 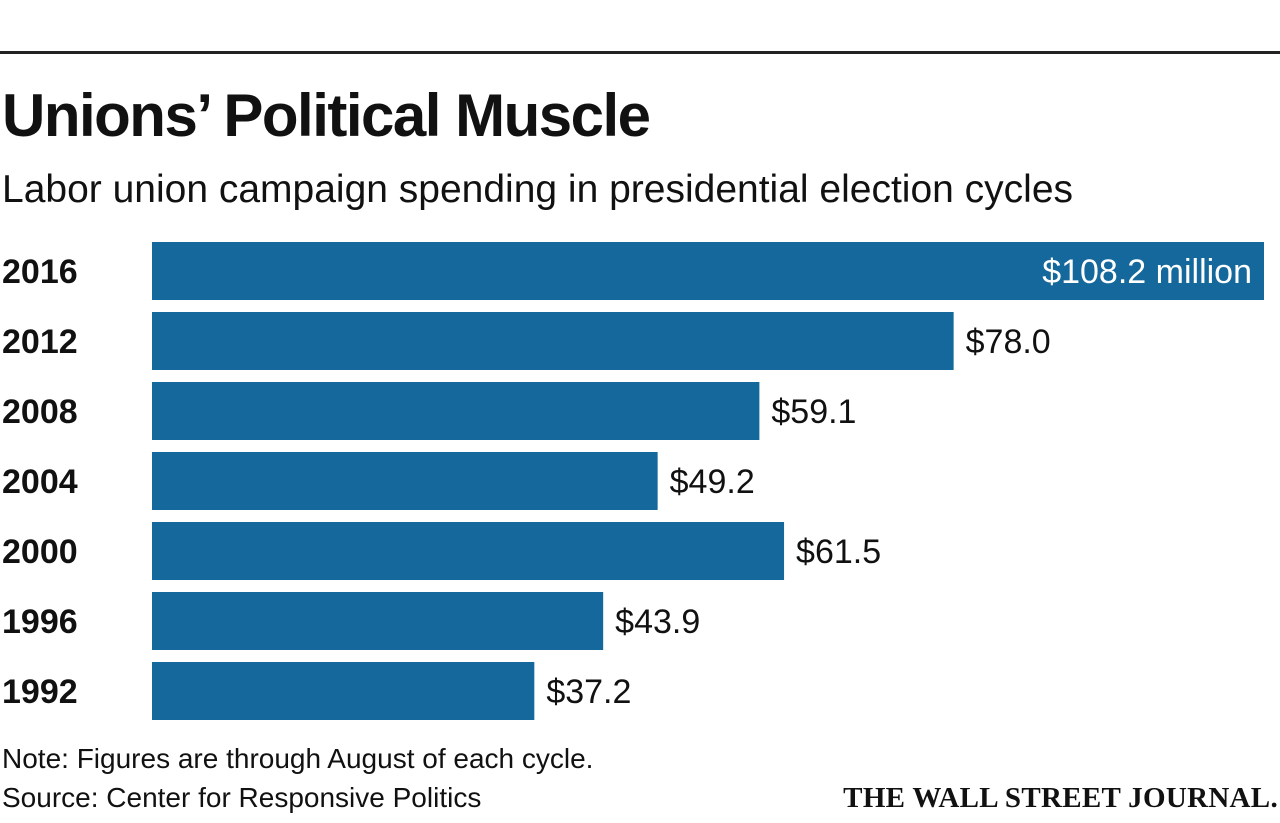 I want to click on bar-1992, so click(x=343, y=691).